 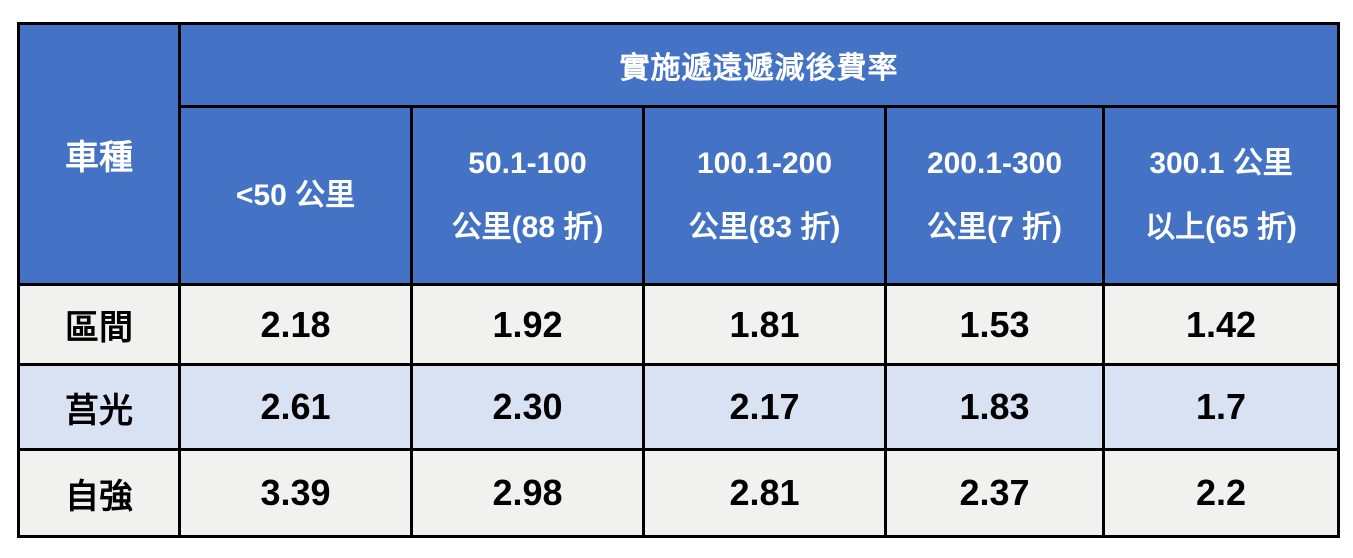 What do you see at coordinates (994, 407) in the screenshot?
I see `fare-cell: 1.83` at bounding box center [994, 407].